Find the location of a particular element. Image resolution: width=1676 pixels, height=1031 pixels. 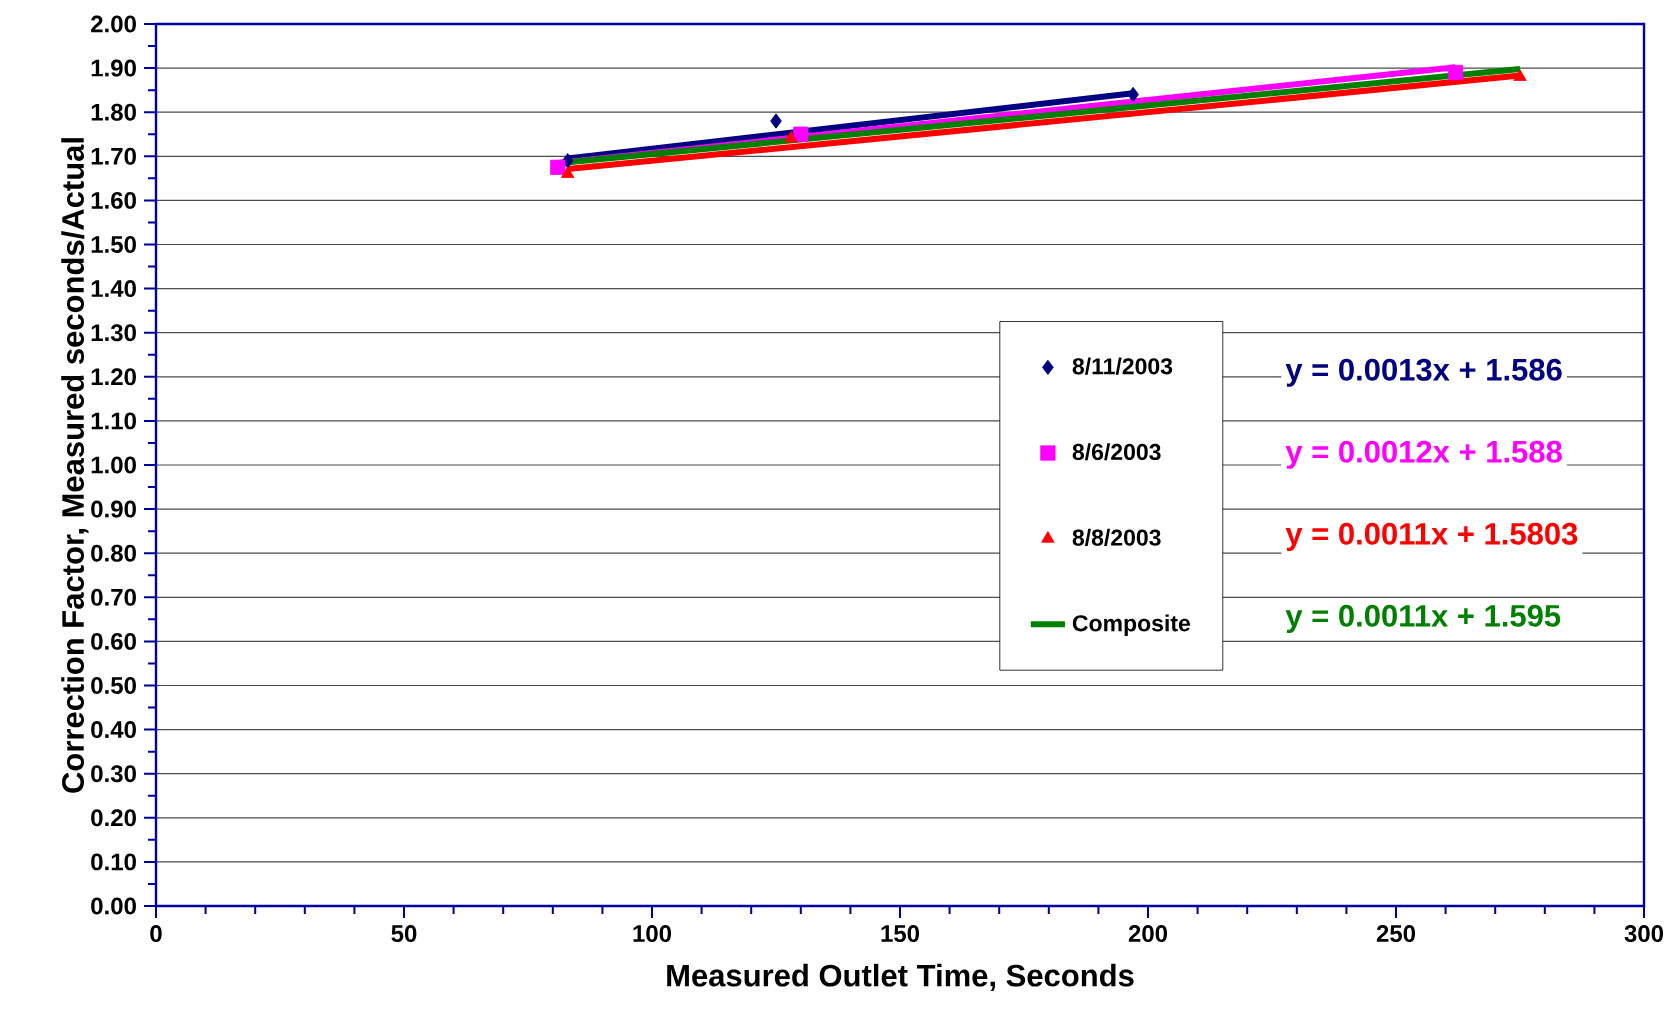

legend-label: 8/11/2003 is located at coordinates (1122, 366).